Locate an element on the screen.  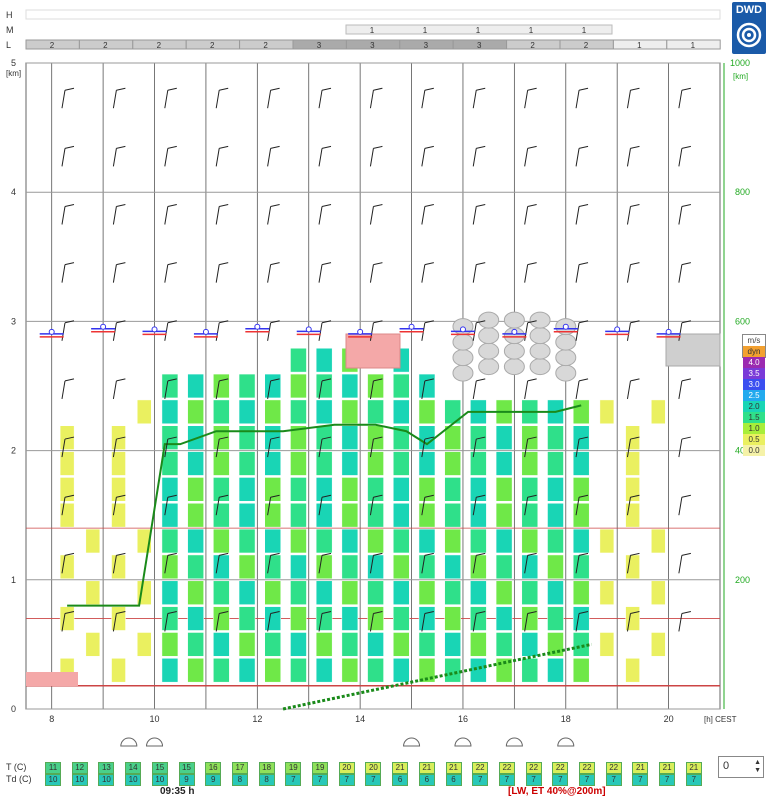
t-value: 15 is located at coordinates (186, 768).